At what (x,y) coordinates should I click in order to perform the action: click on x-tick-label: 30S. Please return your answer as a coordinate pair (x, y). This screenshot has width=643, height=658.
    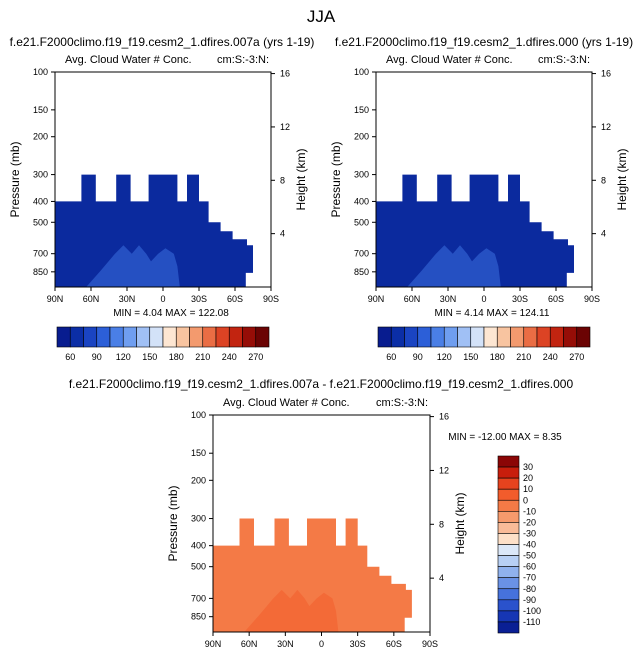
    Looking at the image, I should click on (199, 299).